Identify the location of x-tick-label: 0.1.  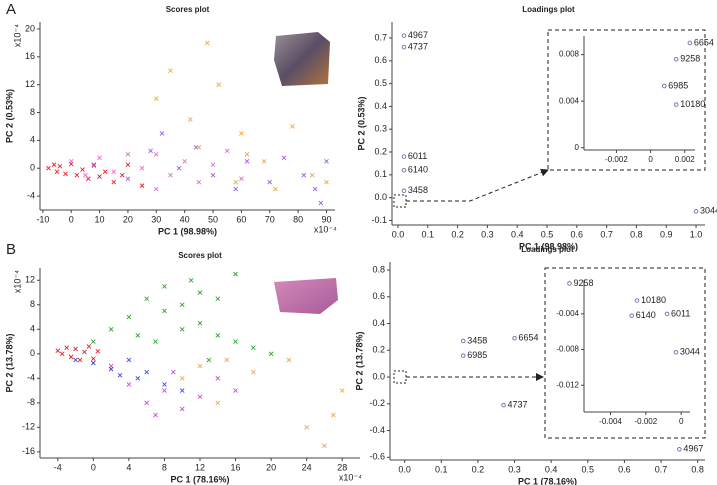
(428, 234).